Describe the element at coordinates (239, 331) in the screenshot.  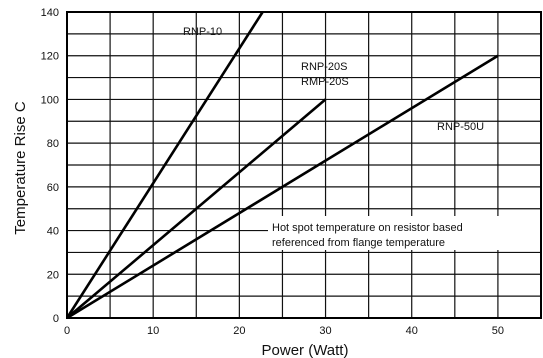
I see `x-tick-label: 20` at that location.